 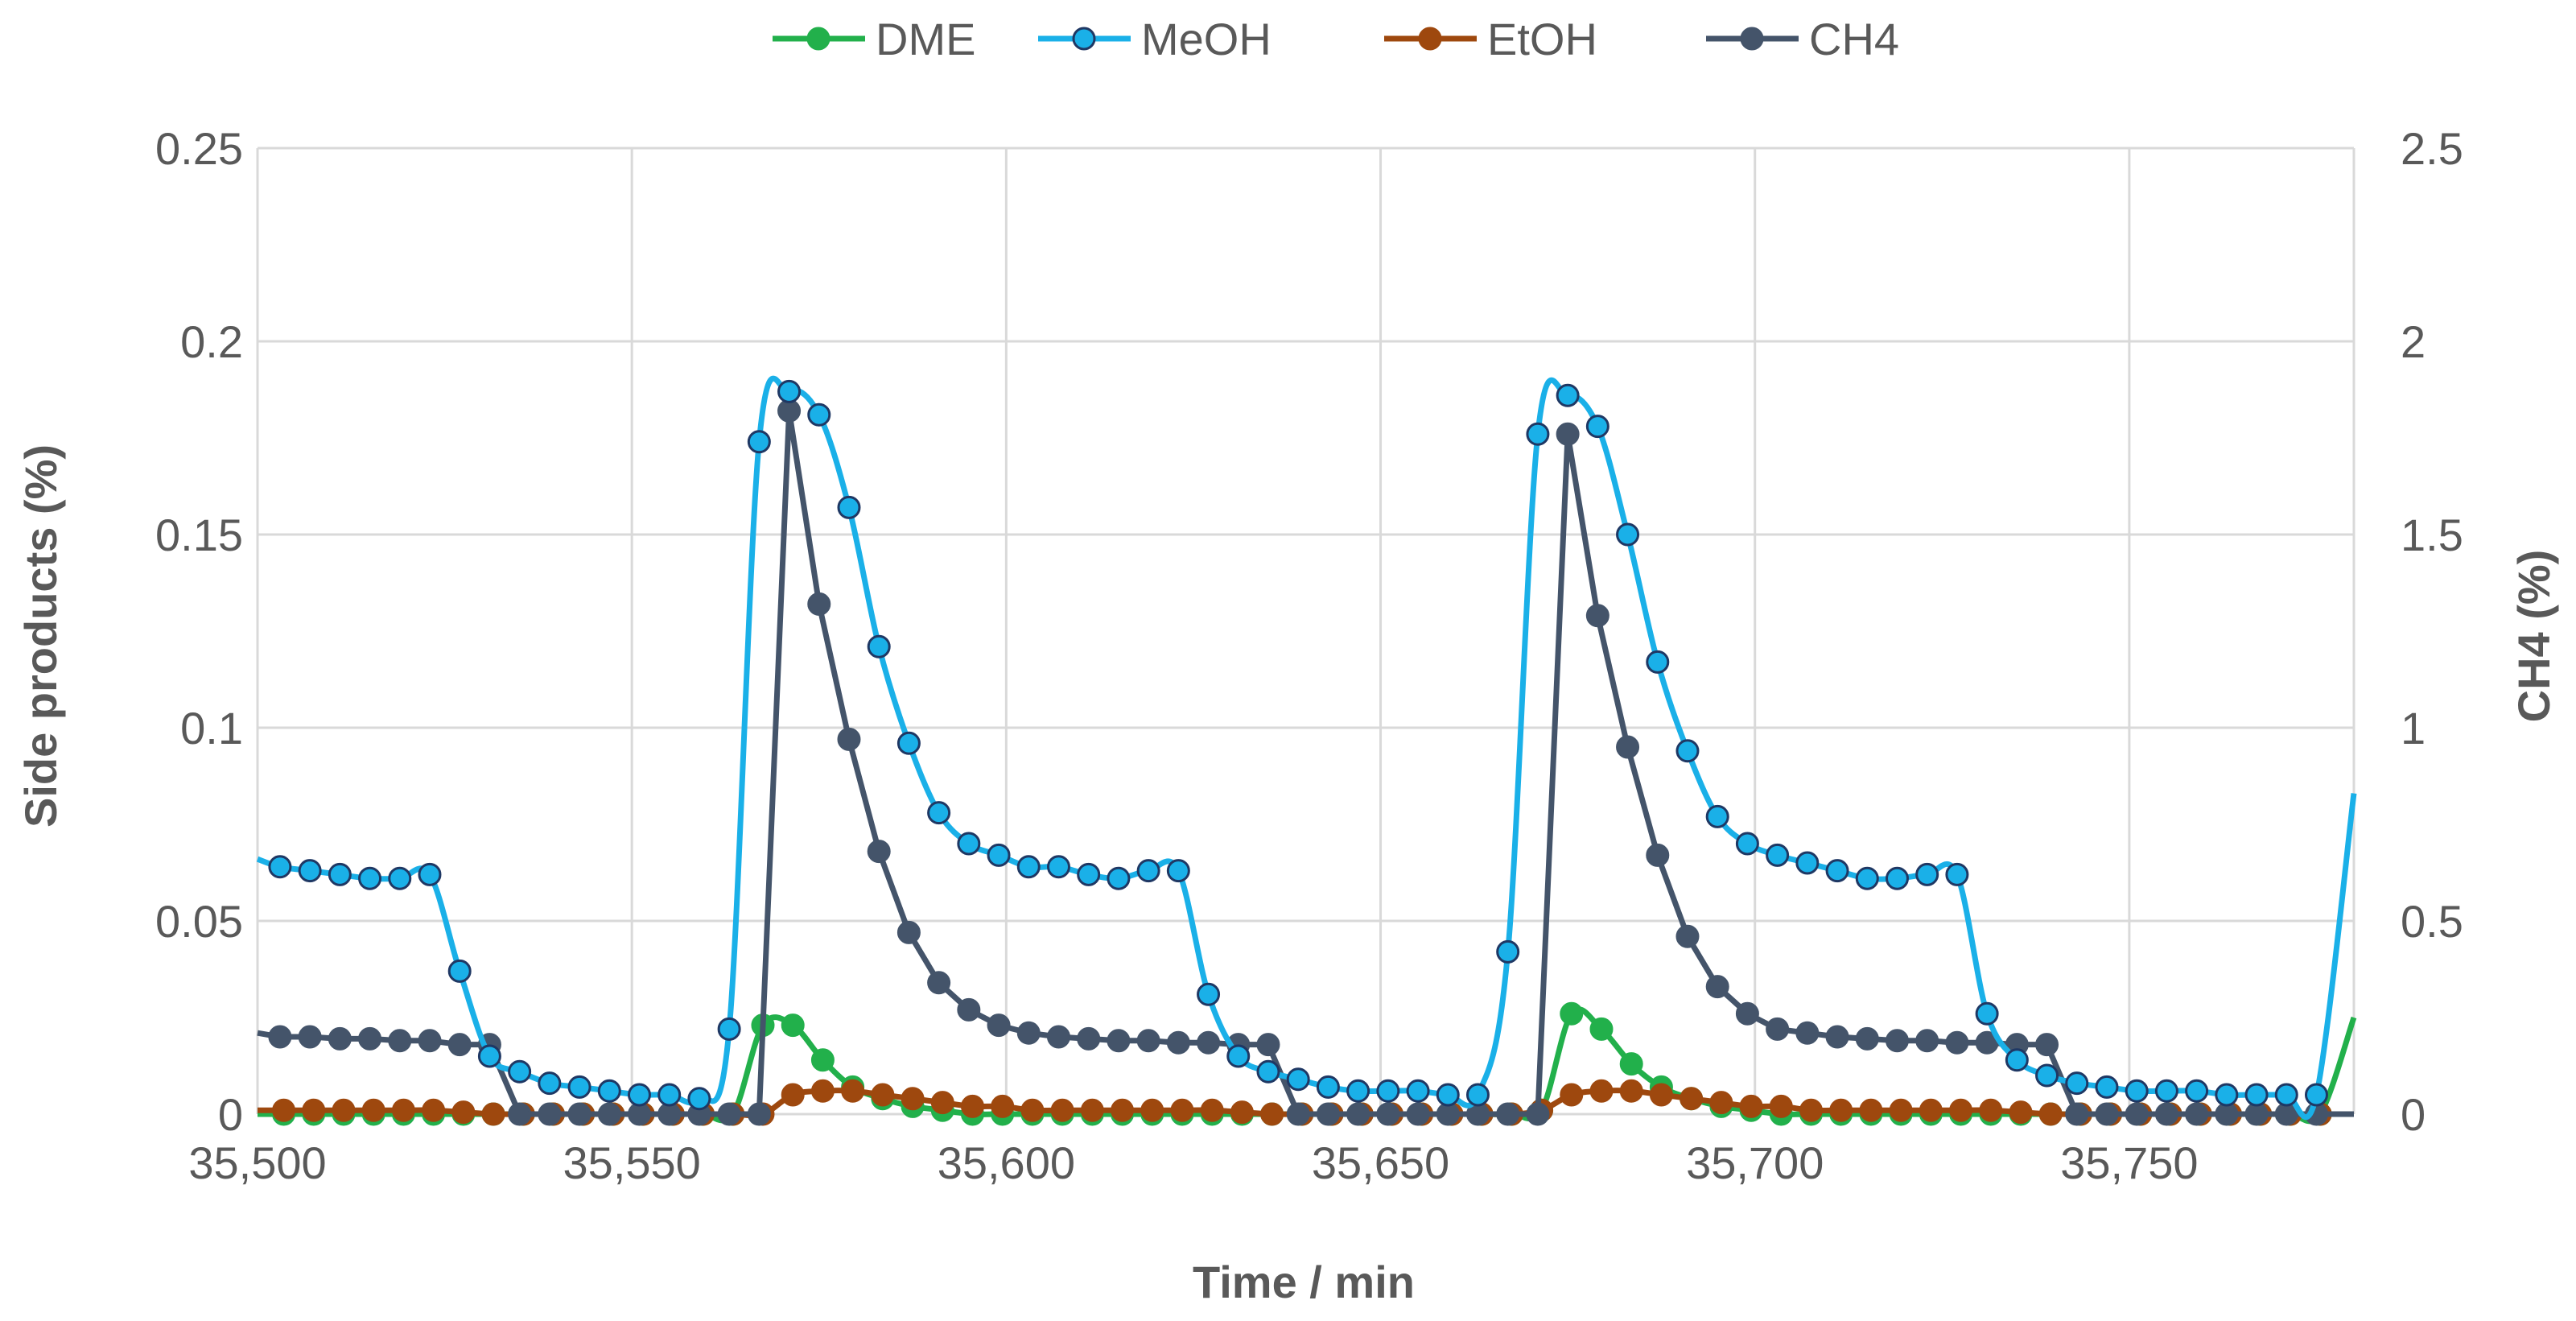 What do you see at coordinates (874, 39) in the screenshot?
I see `legend-item-dme: DME` at bounding box center [874, 39].